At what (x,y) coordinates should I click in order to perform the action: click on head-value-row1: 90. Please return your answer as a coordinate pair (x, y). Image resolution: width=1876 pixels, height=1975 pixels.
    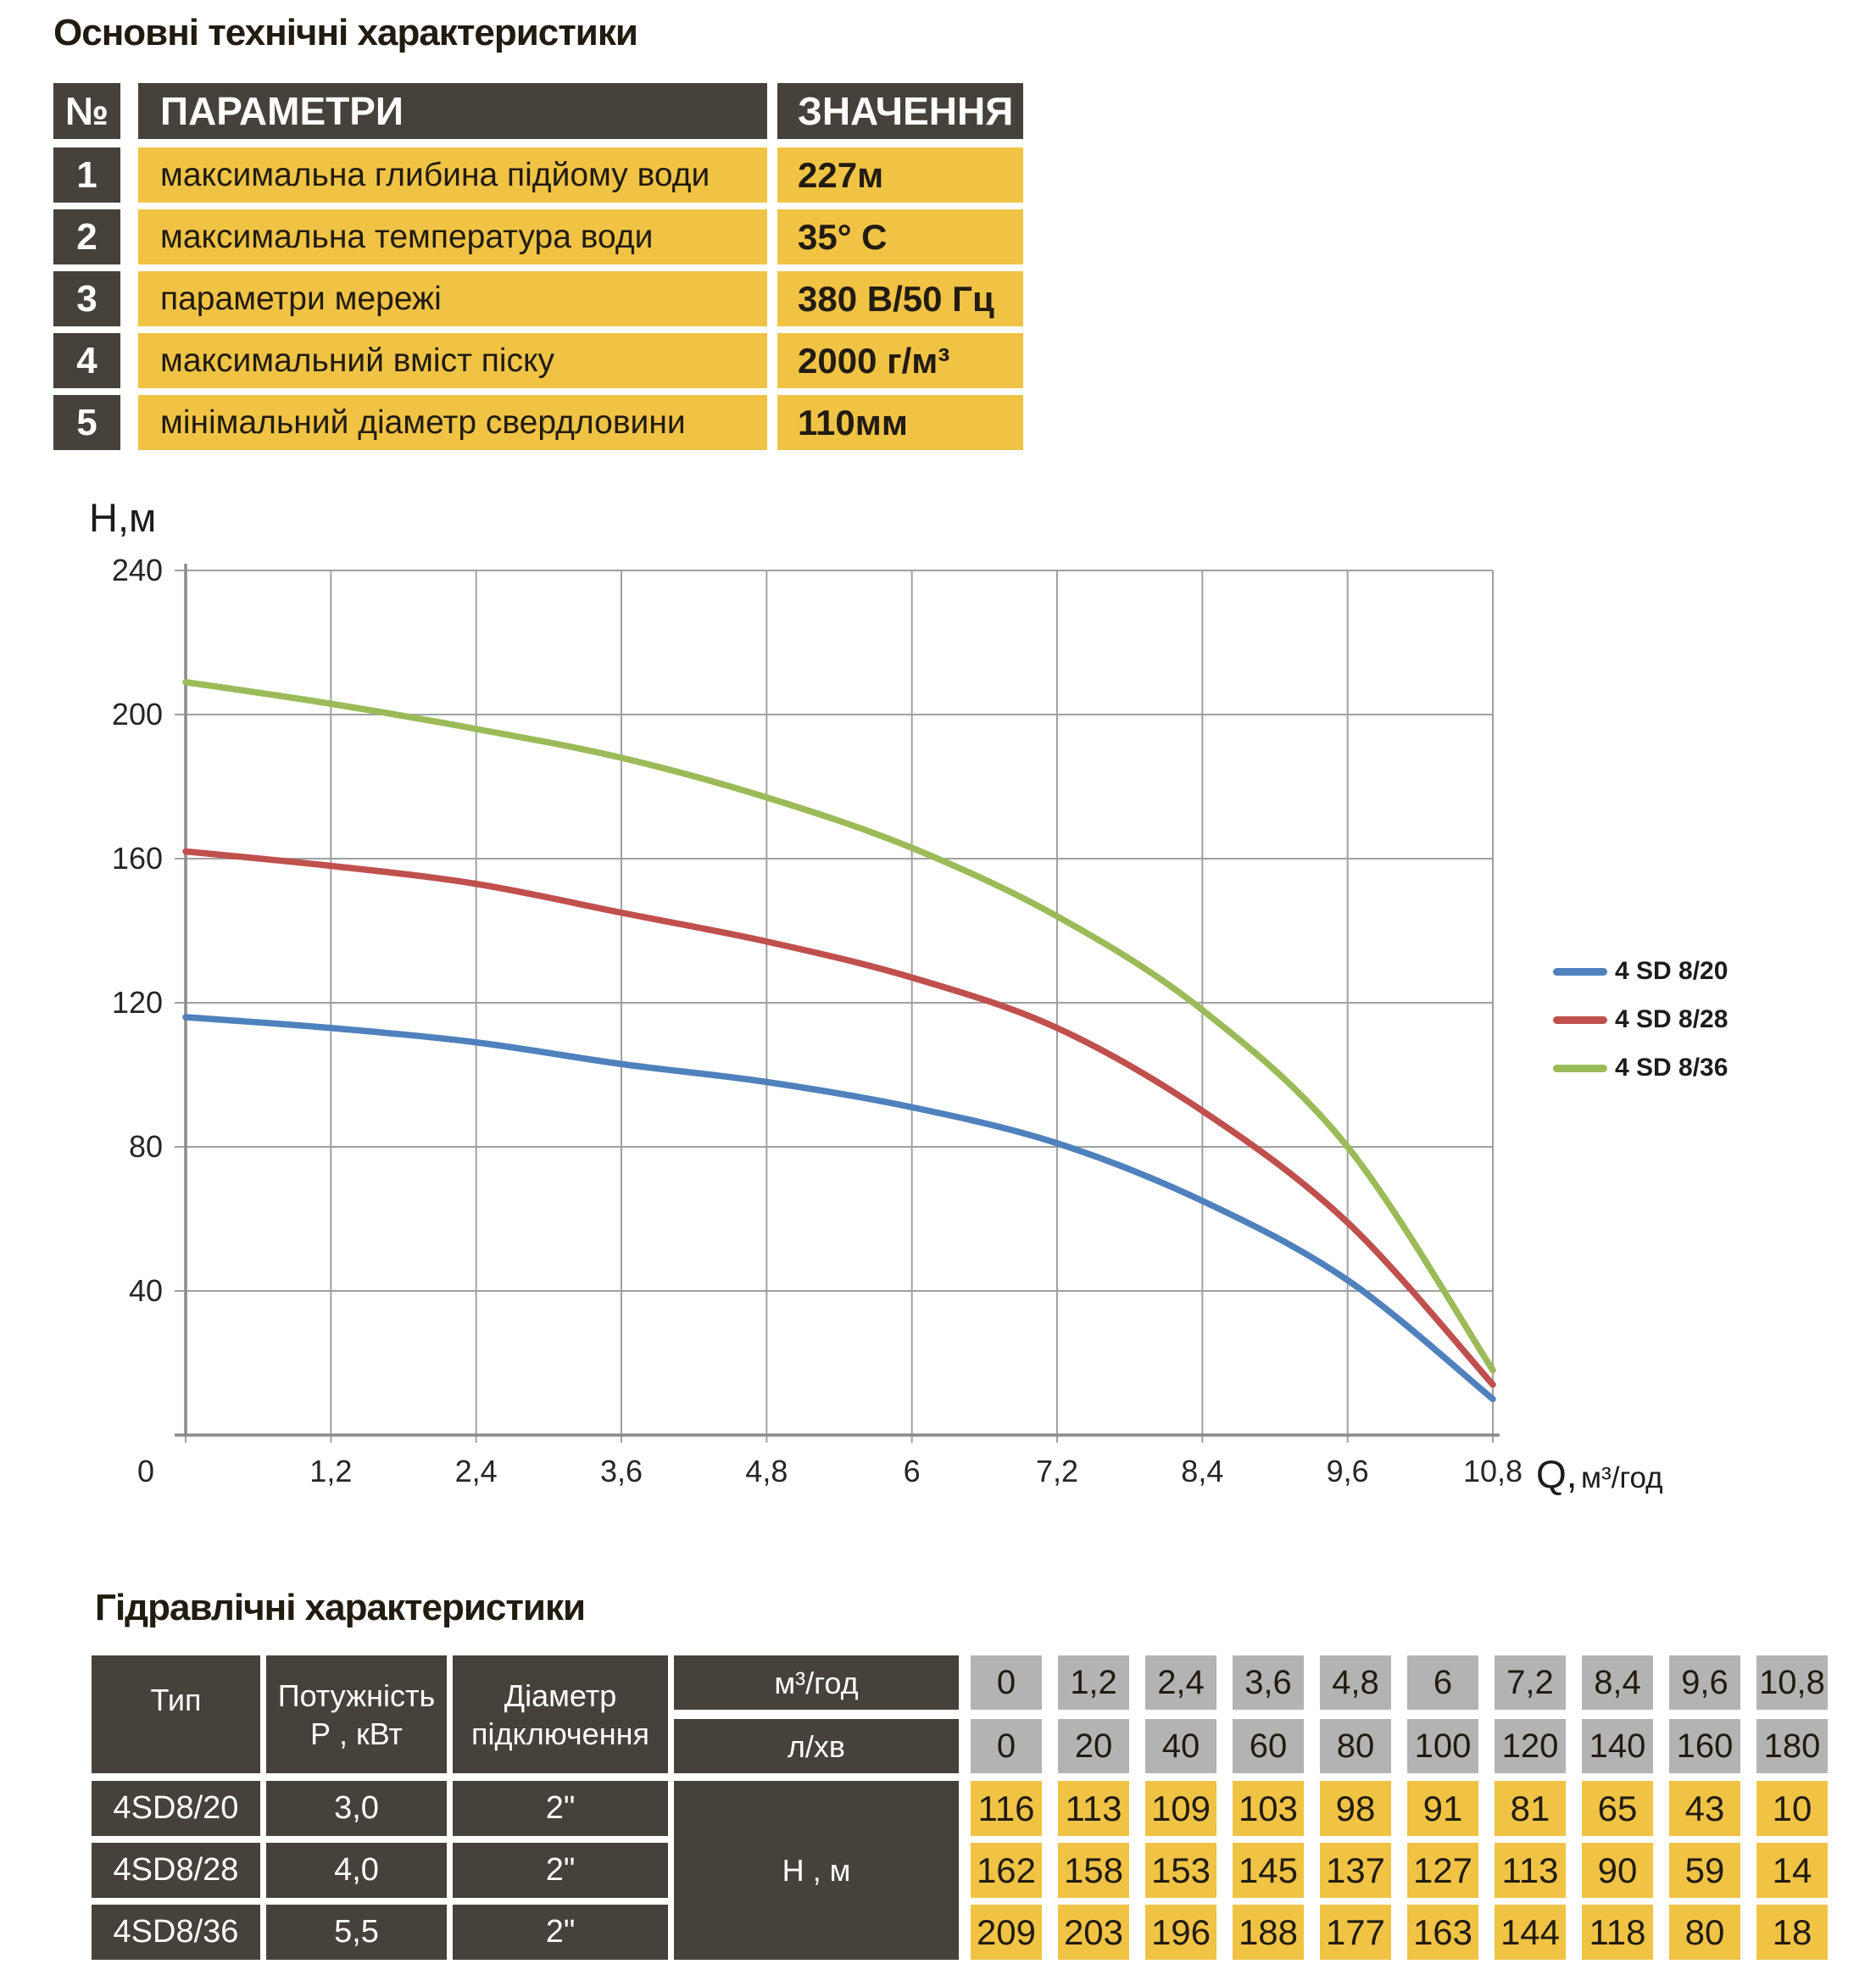
    Looking at the image, I should click on (1617, 1870).